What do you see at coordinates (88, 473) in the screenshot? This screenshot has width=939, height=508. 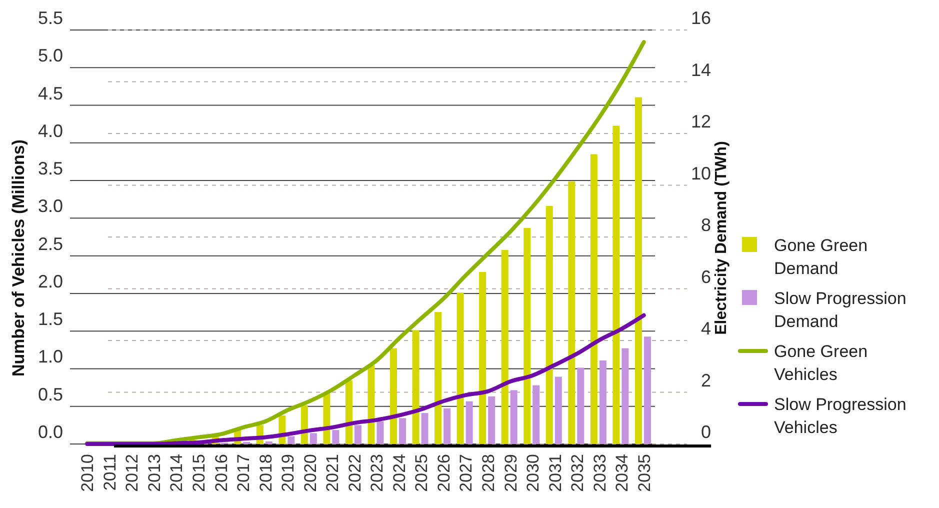 I see `x-tick-label: 2010` at bounding box center [88, 473].